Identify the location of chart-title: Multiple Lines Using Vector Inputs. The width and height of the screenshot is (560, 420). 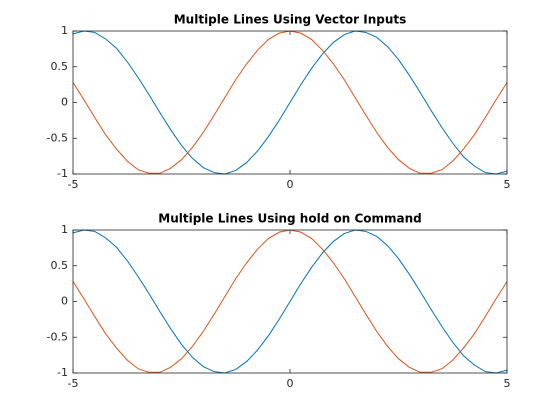
(290, 20).